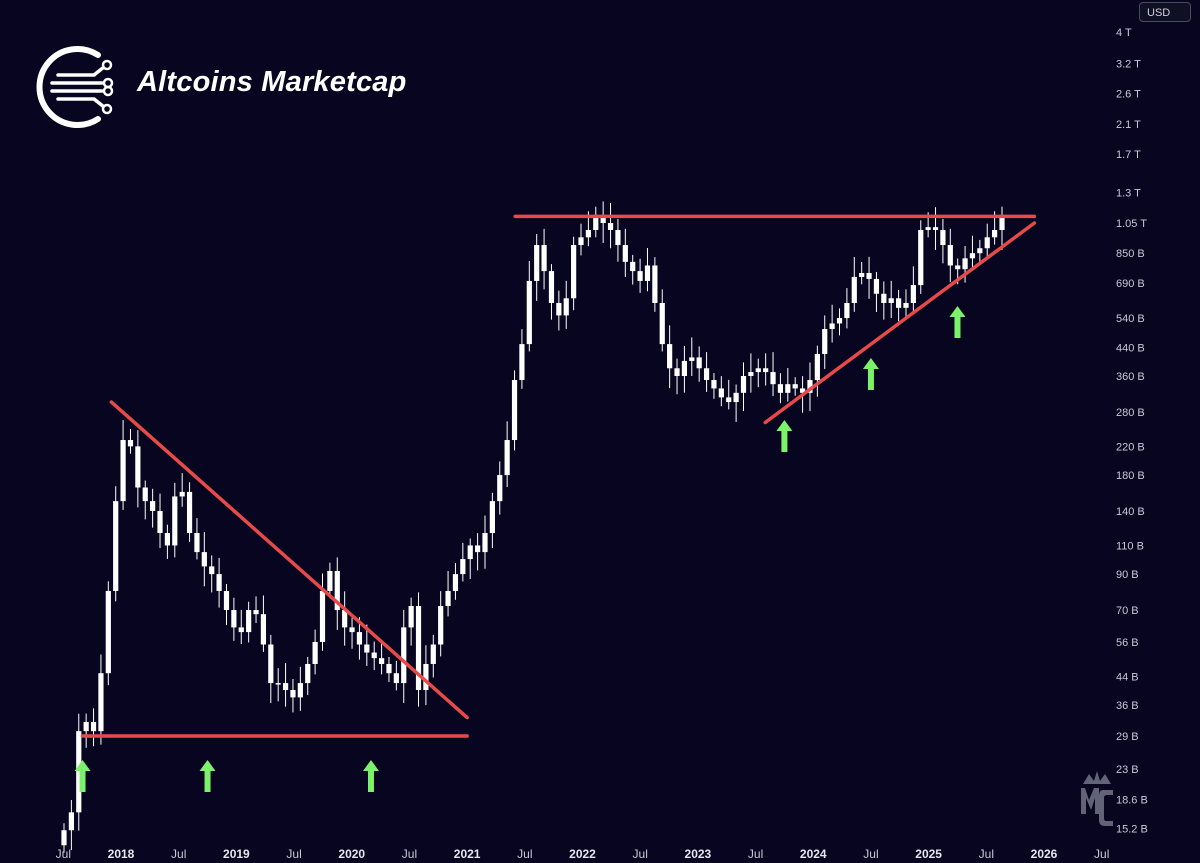 Image resolution: width=1200 pixels, height=863 pixels. What do you see at coordinates (813, 854) in the screenshot?
I see `x-tick-label: 2024` at bounding box center [813, 854].